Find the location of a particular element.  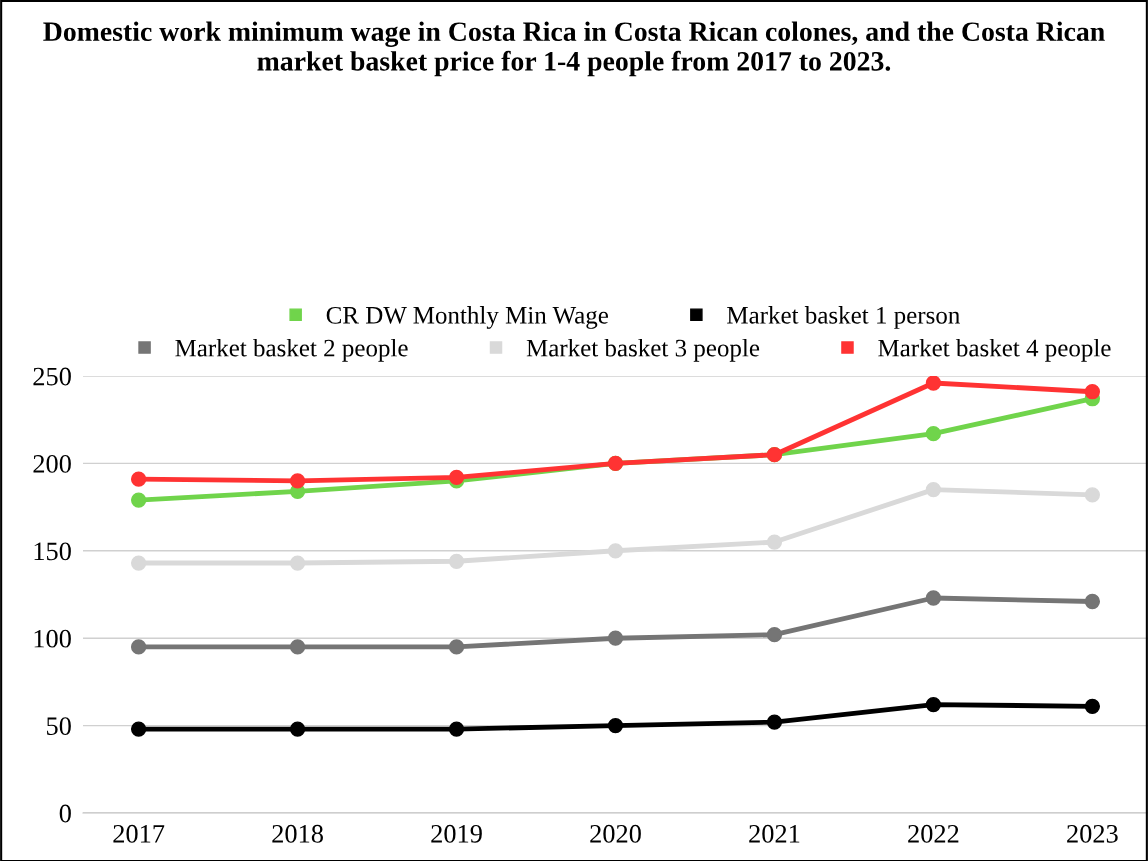

legend-label: Market basket 2 people is located at coordinates (291, 350).